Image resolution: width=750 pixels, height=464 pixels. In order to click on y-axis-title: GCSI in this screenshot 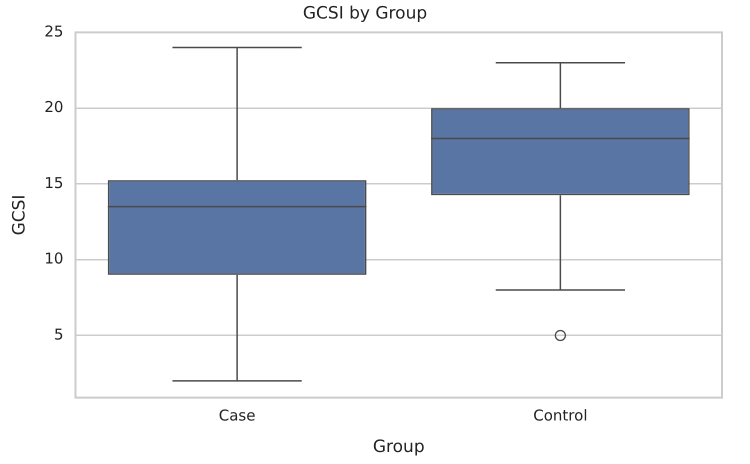, I will do `click(20, 215)`.